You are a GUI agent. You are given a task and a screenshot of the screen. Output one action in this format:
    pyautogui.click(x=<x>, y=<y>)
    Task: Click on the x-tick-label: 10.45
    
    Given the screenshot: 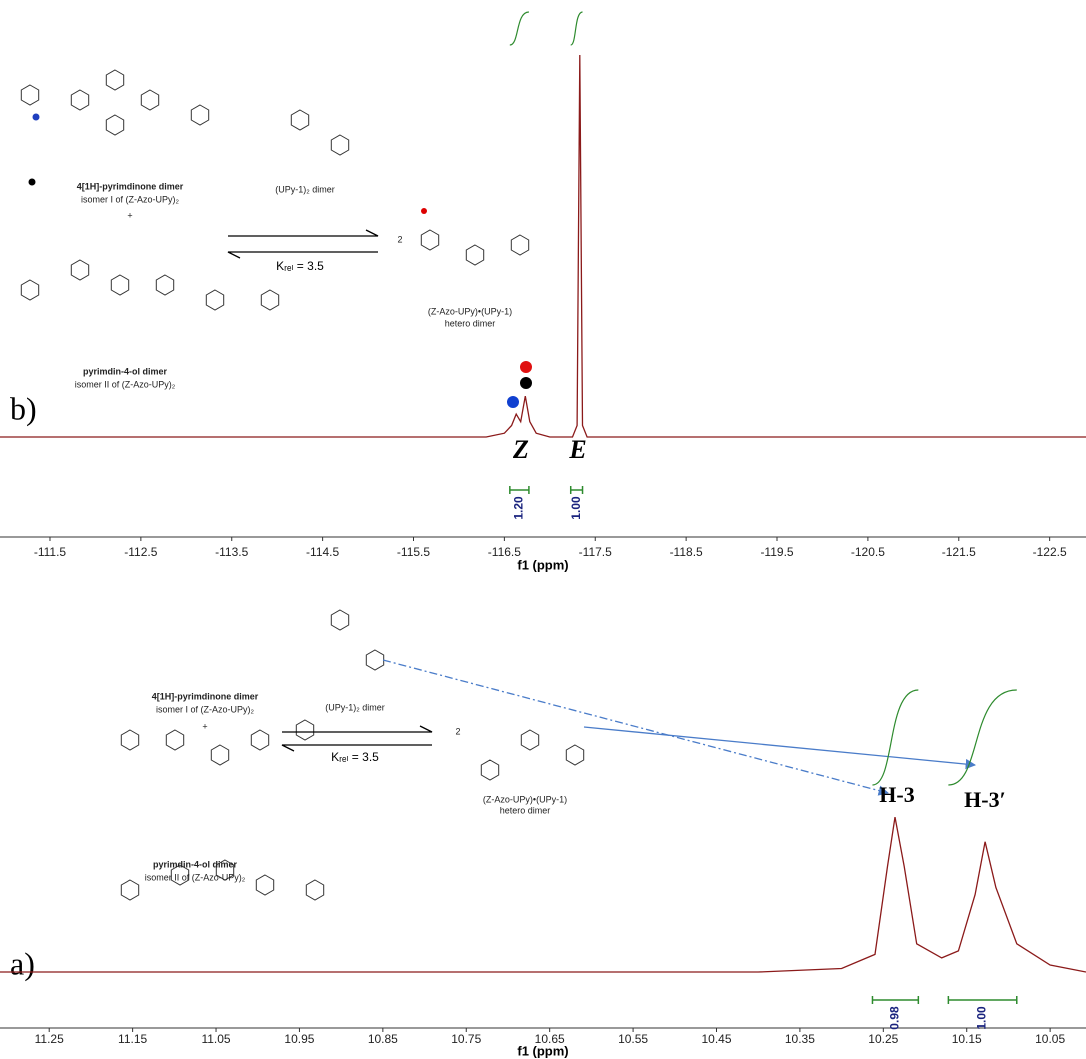 What is the action you would take?
    pyautogui.click(x=716, y=1039)
    